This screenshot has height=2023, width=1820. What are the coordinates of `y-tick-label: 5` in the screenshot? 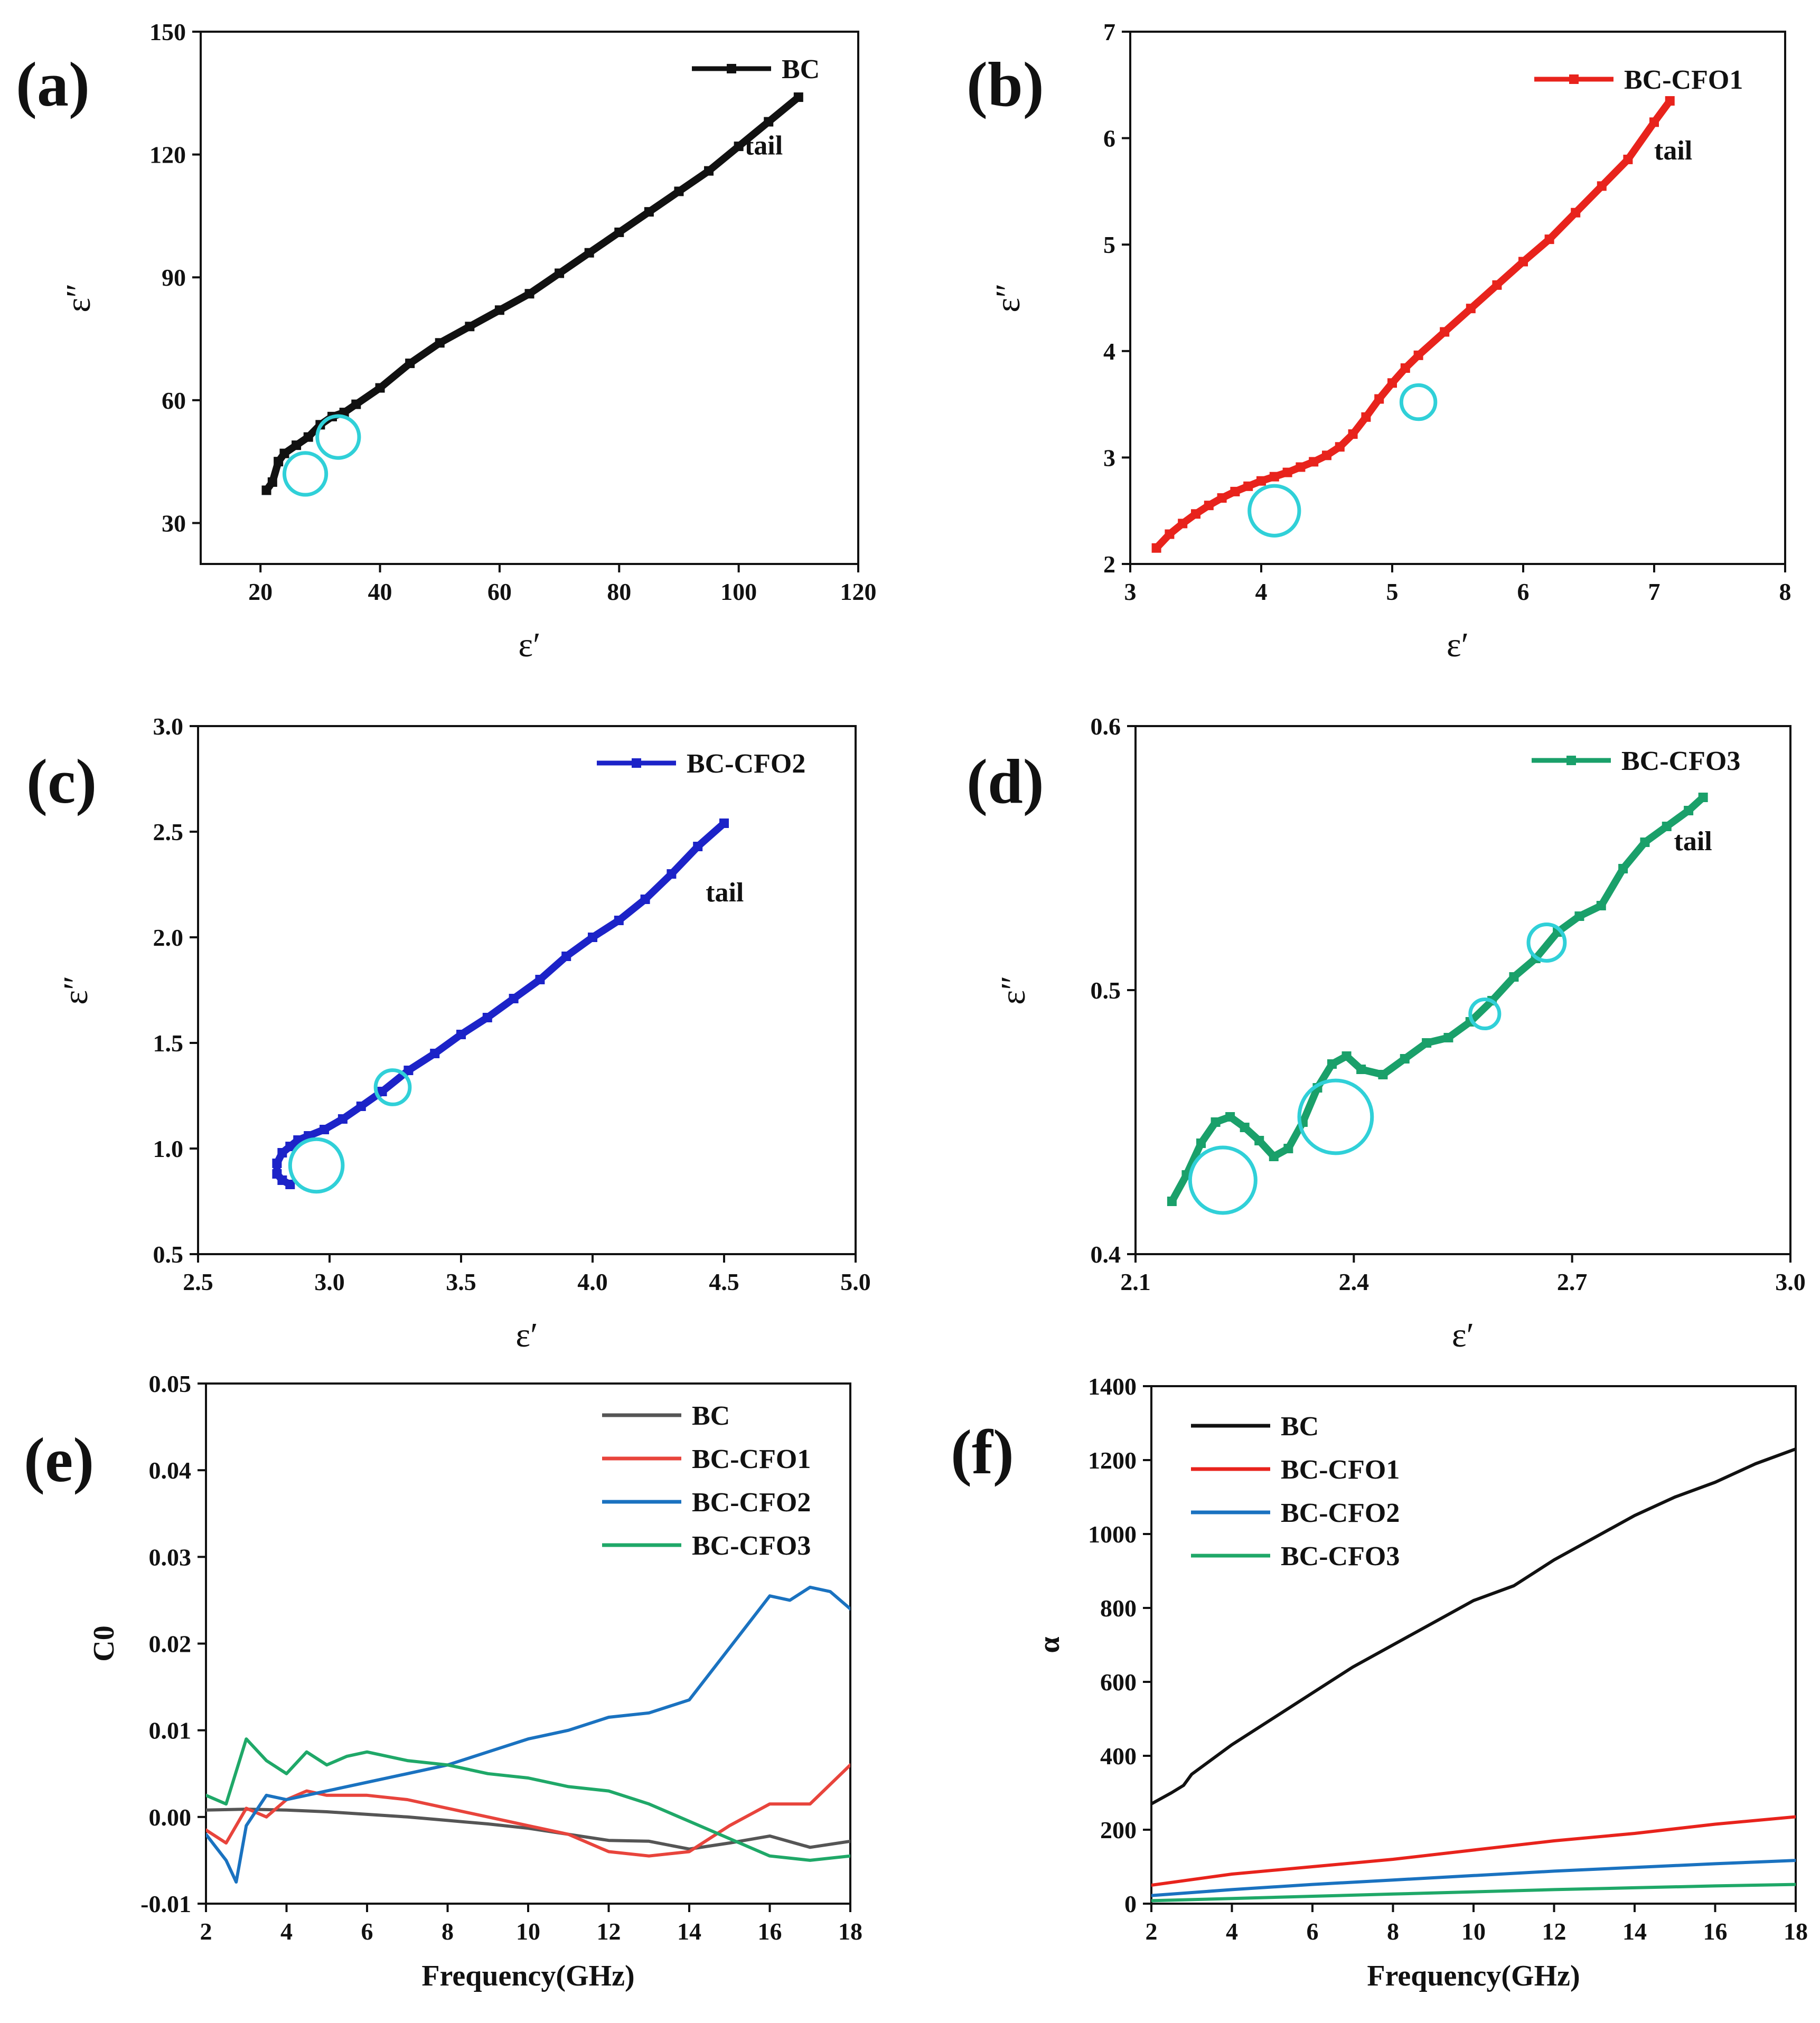 It's located at (1109, 244).